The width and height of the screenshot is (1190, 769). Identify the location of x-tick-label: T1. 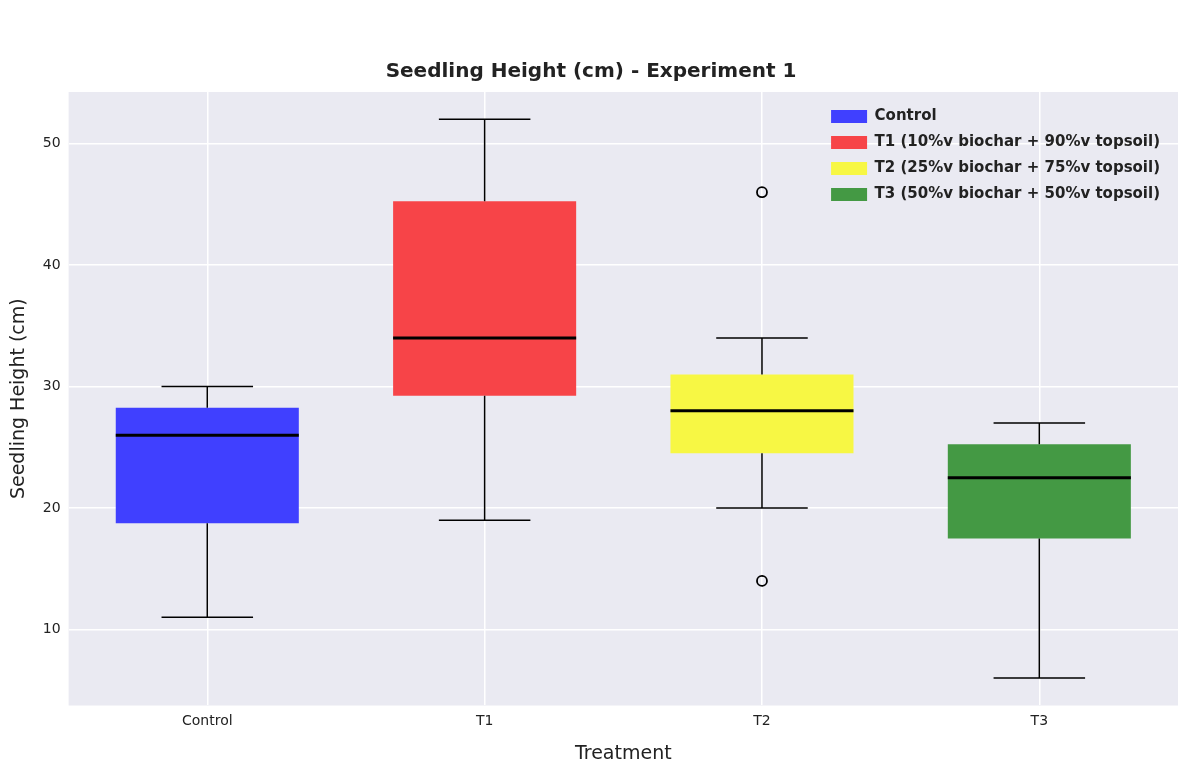
(484, 720).